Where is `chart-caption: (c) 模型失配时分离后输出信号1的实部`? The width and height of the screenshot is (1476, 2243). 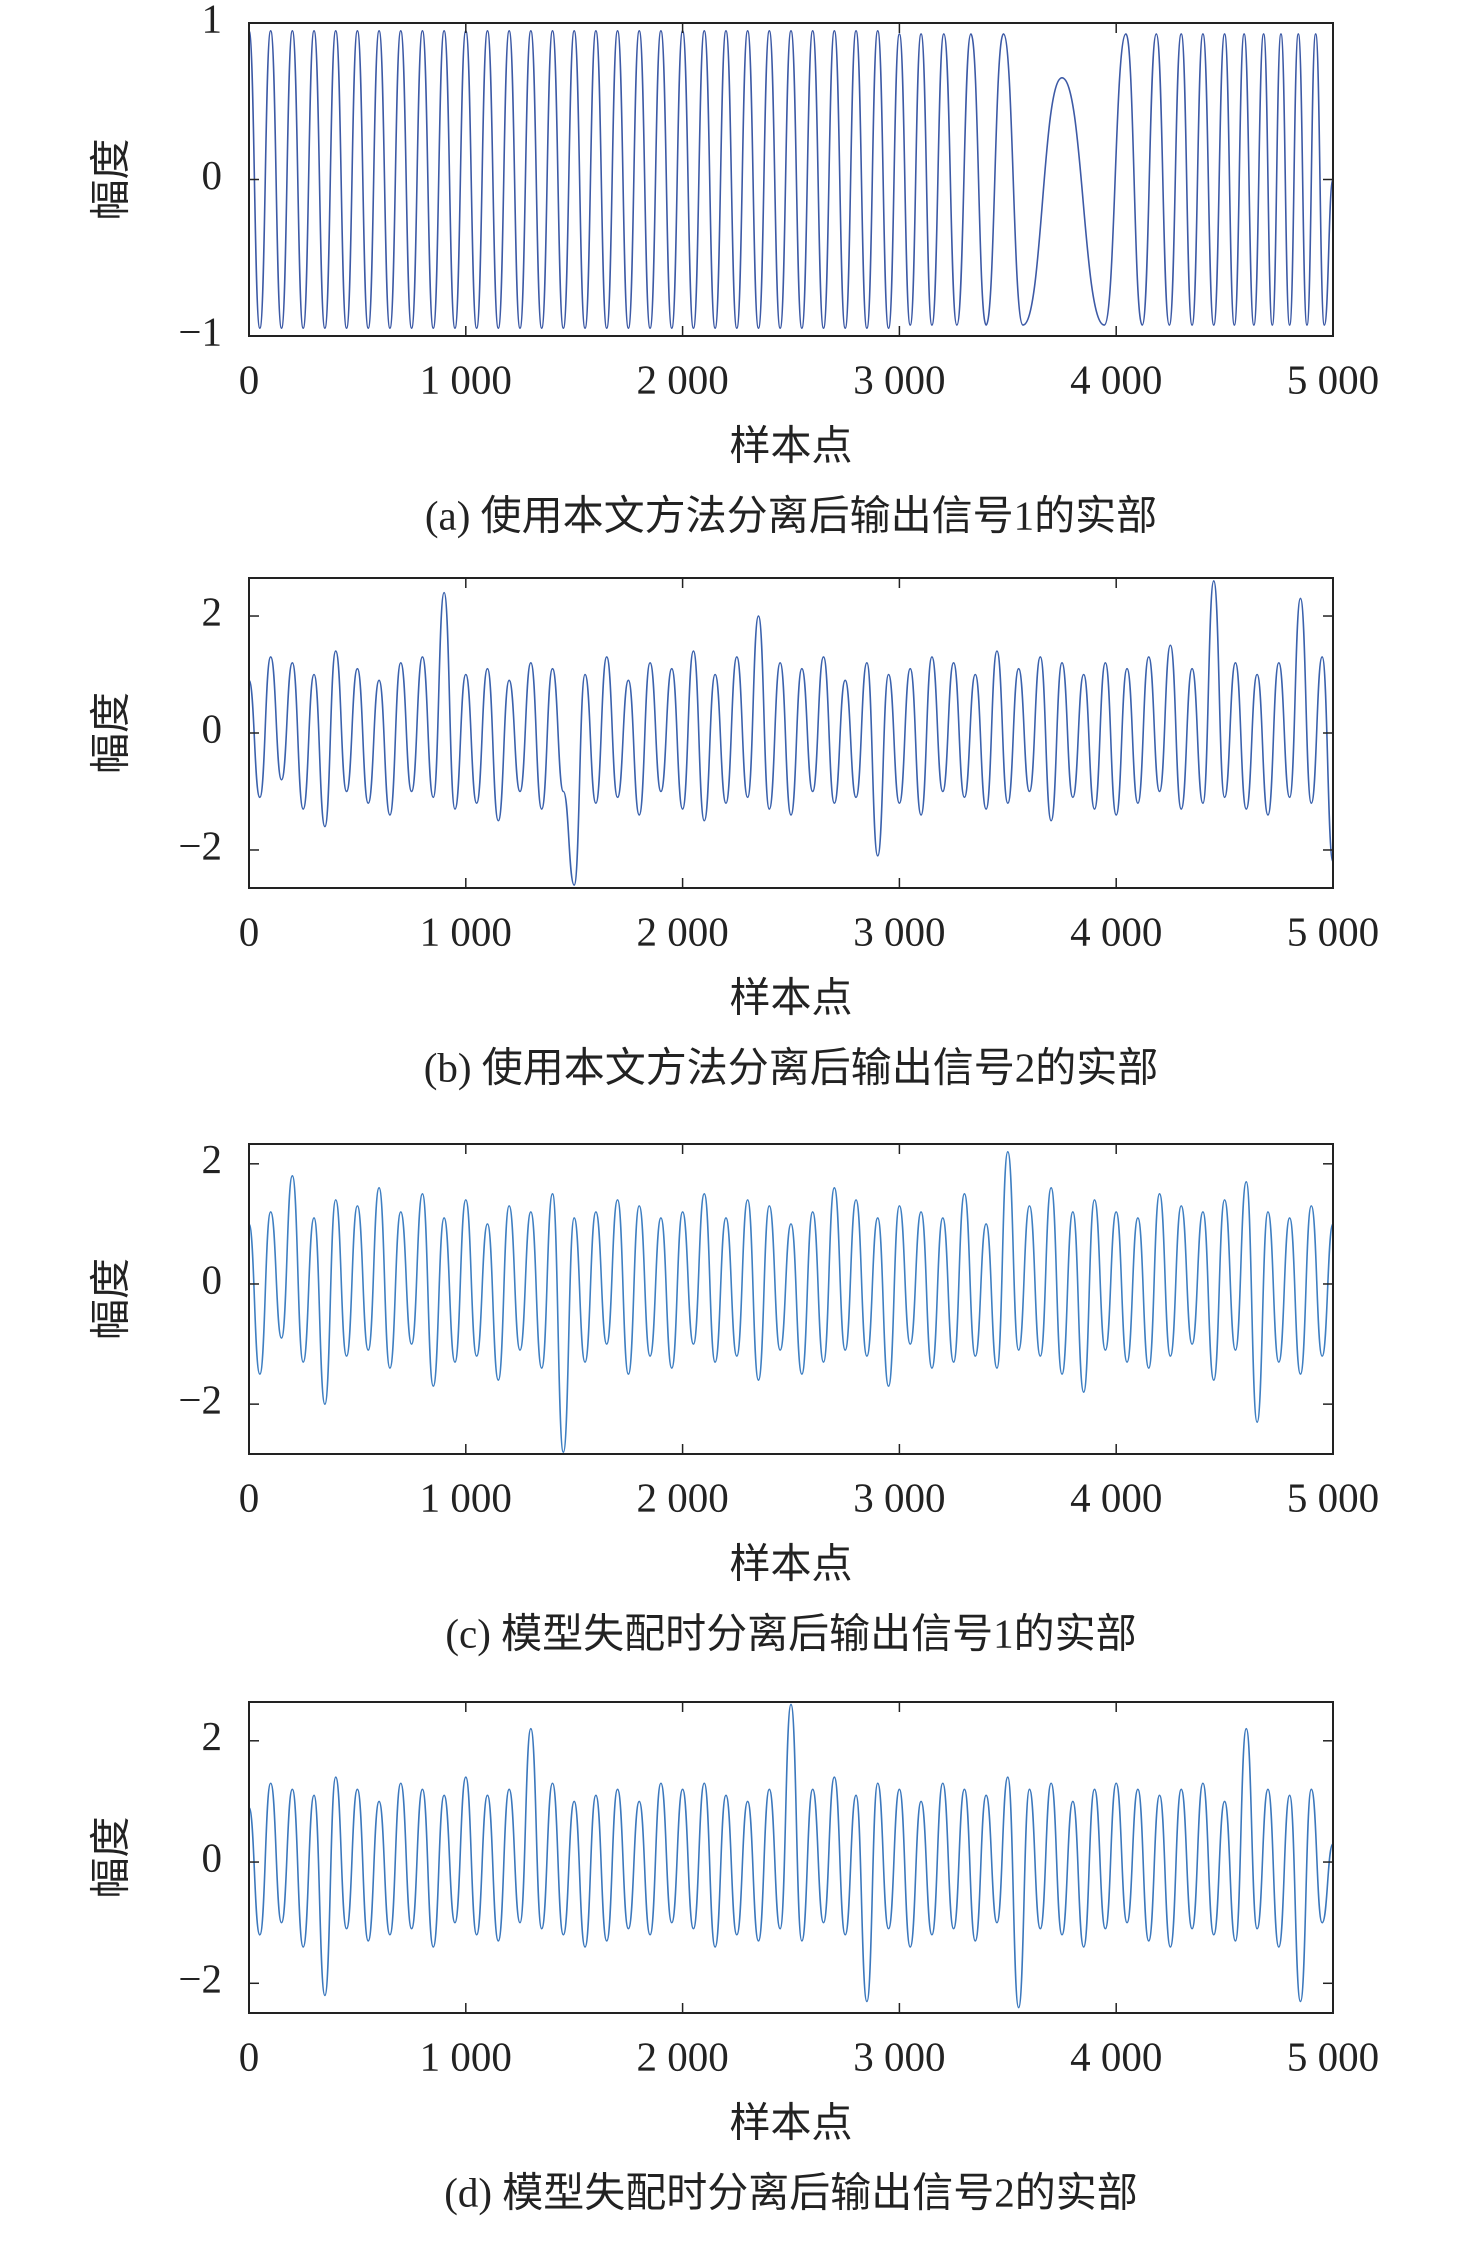 chart-caption: (c) 模型失配时分离后输出信号1的实部 is located at coordinates (790, 1633).